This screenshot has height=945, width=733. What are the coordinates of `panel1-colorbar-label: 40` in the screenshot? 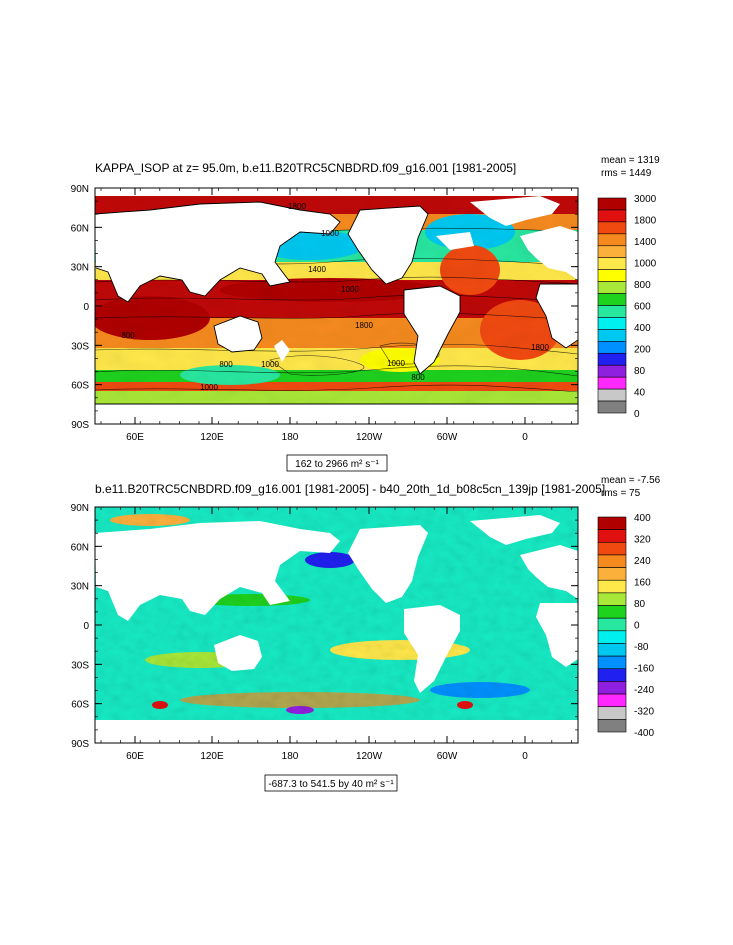 It's located at (640, 393).